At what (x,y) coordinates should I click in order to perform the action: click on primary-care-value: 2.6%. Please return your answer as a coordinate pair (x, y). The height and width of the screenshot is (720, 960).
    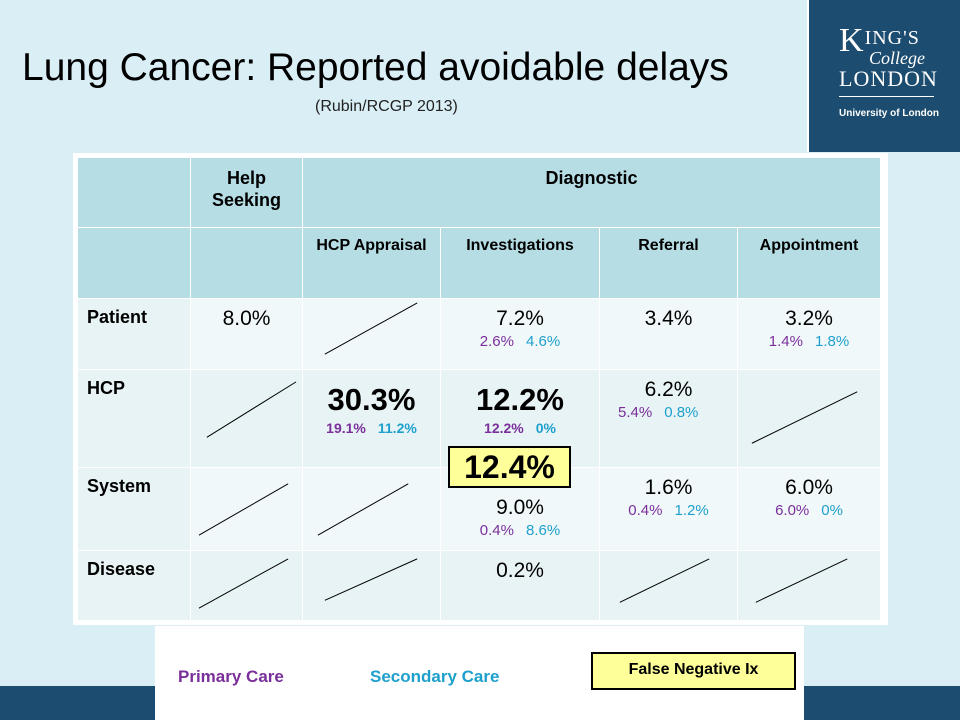
    Looking at the image, I should click on (496, 341).